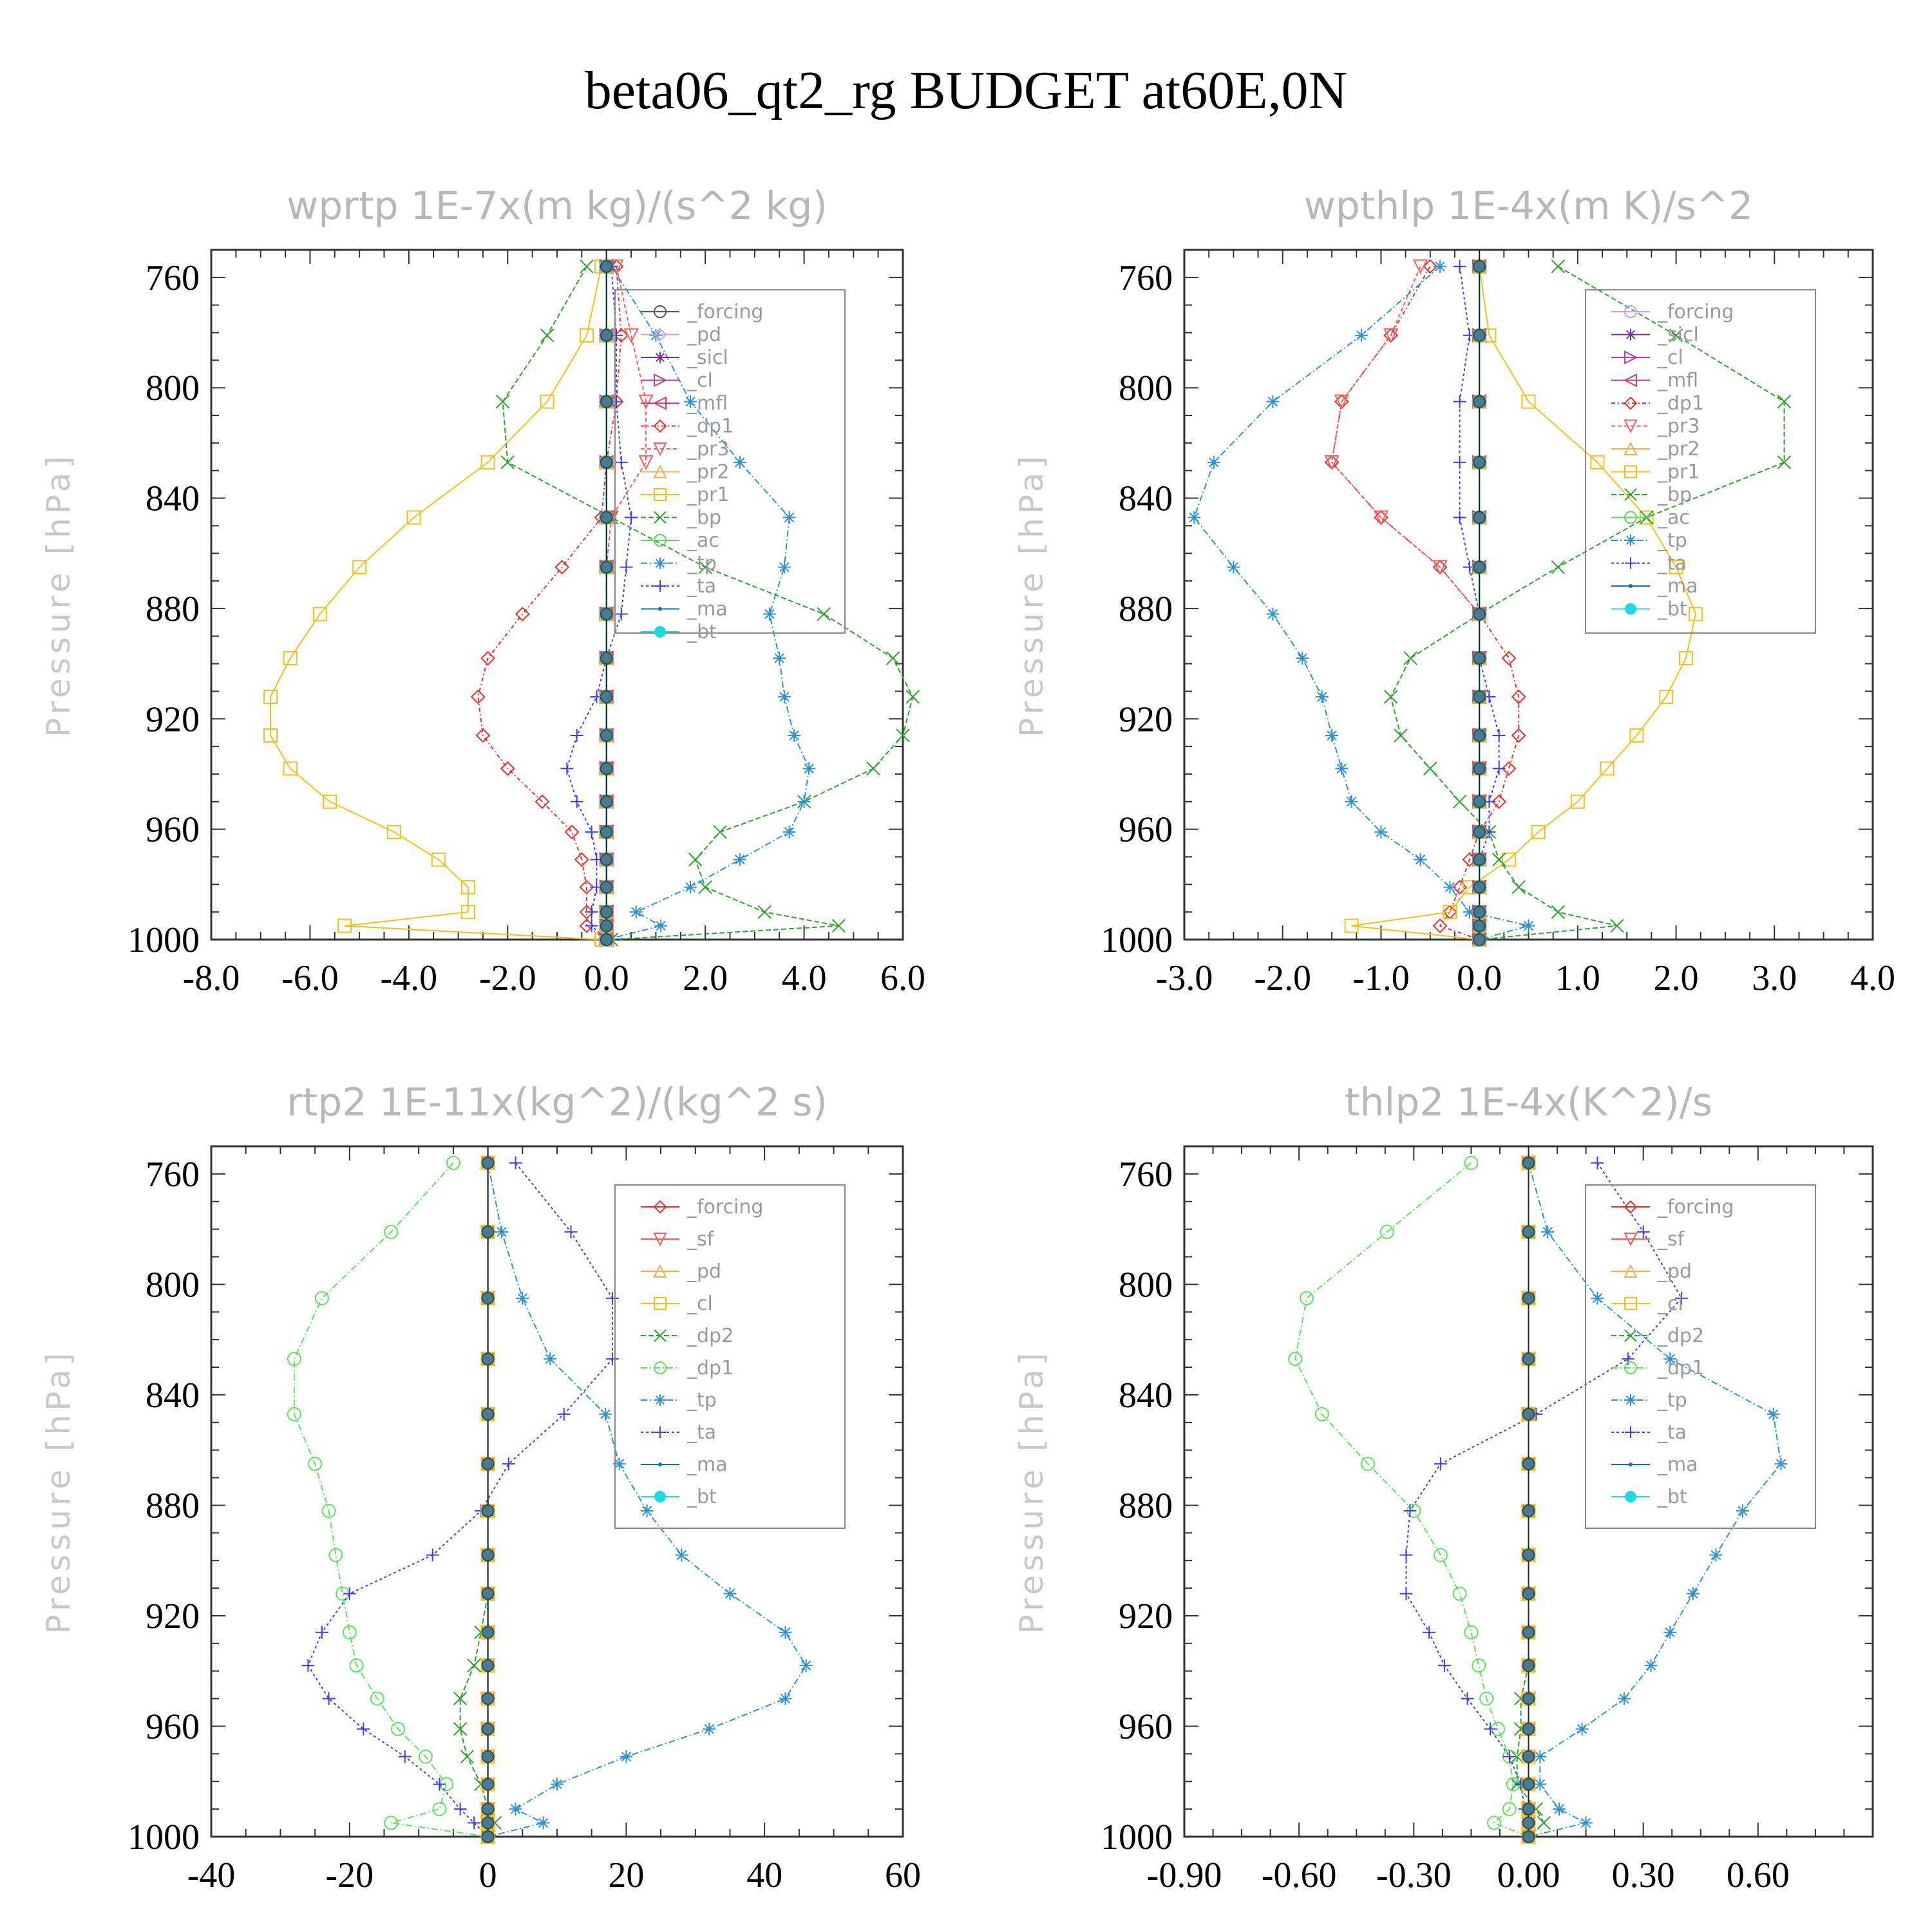 This screenshot has height=1932, width=1932. I want to click on series_dp1, so click(1412, 1500).